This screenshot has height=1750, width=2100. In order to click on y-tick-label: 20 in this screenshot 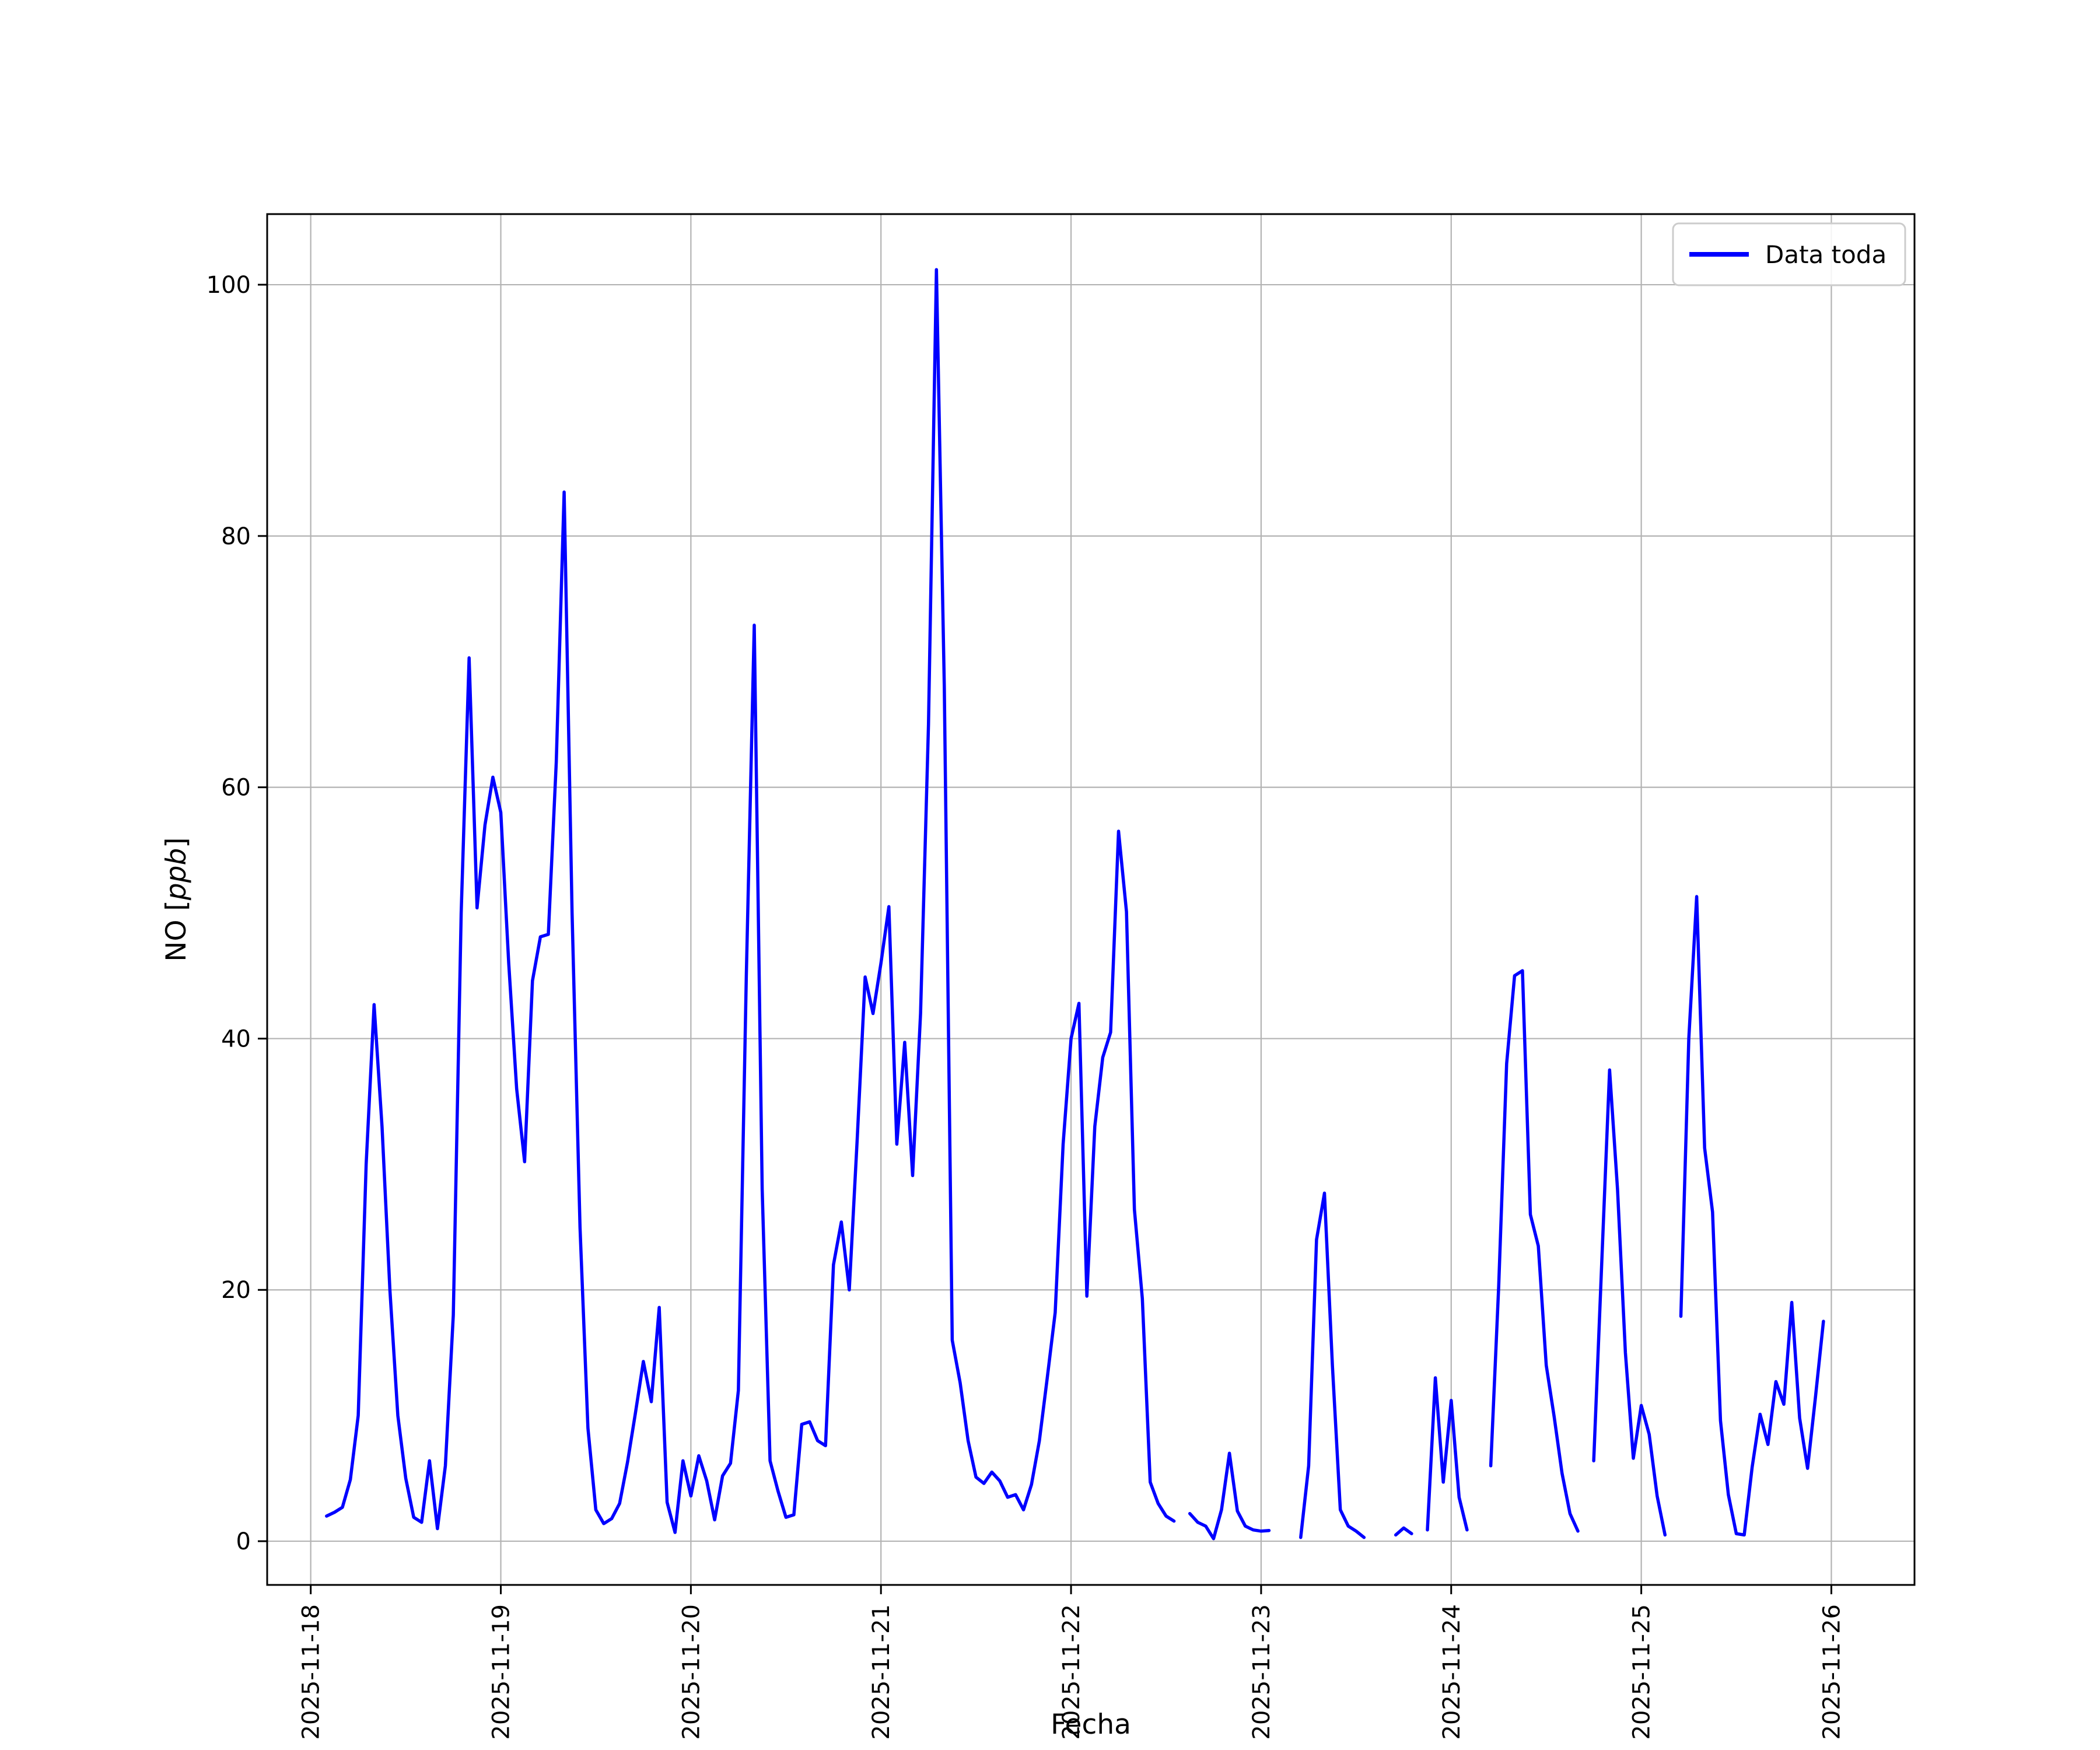, I will do `click(236, 1290)`.